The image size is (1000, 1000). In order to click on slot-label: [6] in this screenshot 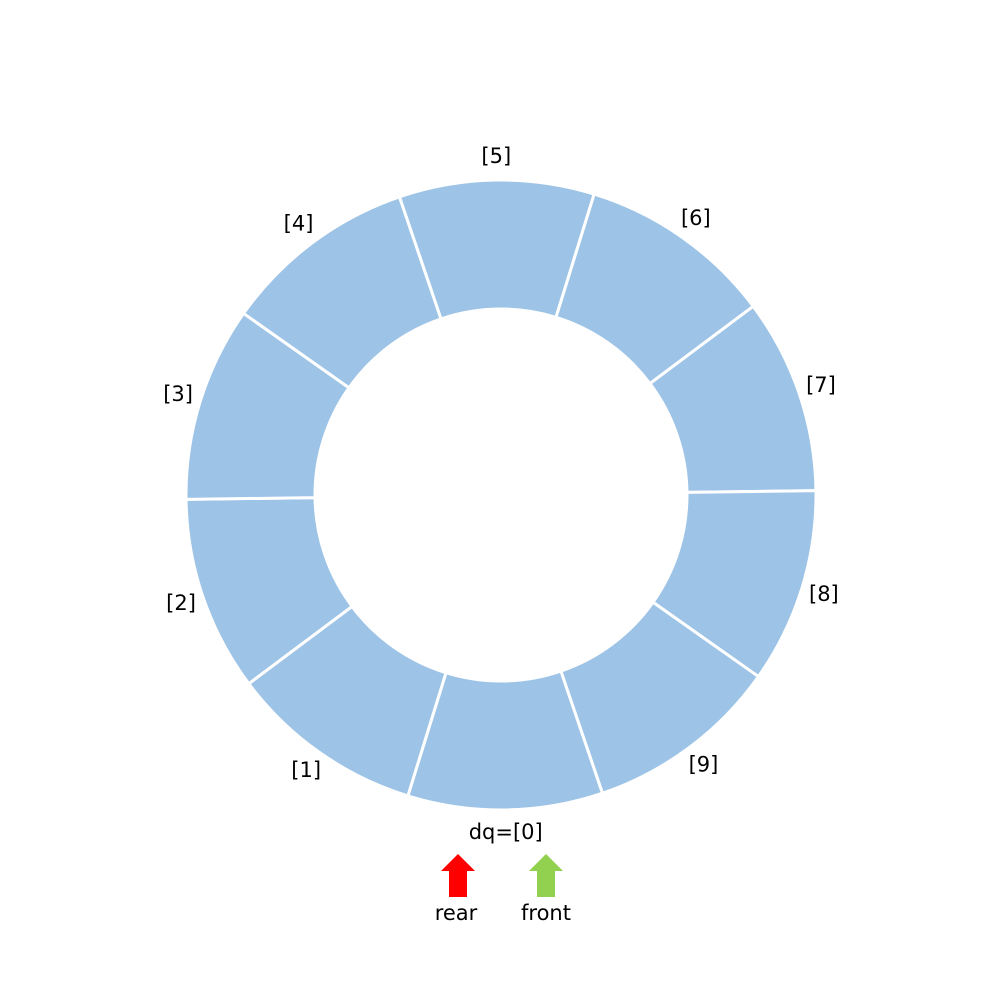, I will do `click(696, 218)`.